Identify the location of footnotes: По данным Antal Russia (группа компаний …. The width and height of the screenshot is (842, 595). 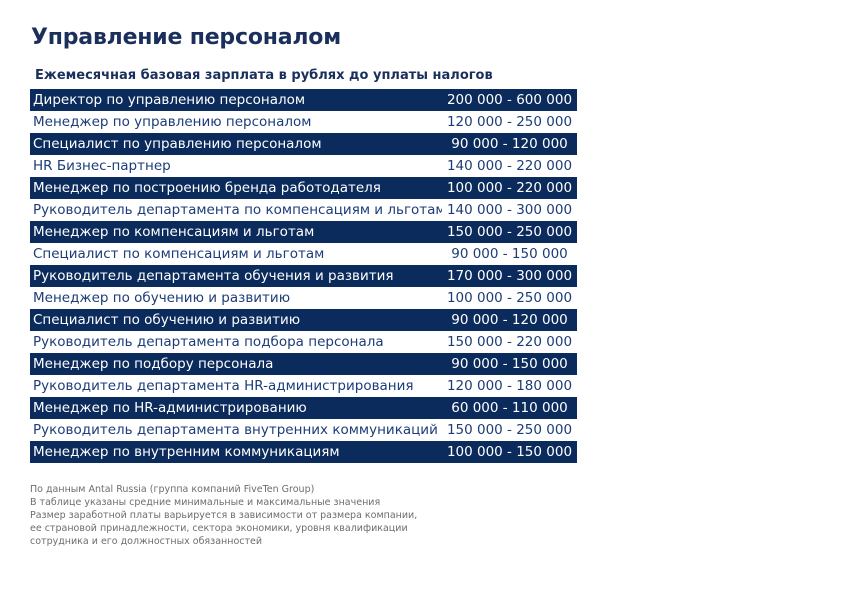
(223, 515).